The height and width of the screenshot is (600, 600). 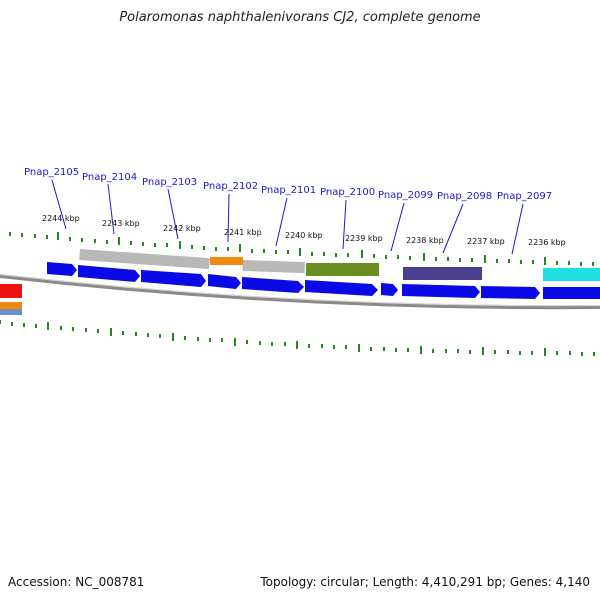 What do you see at coordinates (547, 242) in the screenshot?
I see `scale-label: 2236 kbp` at bounding box center [547, 242].